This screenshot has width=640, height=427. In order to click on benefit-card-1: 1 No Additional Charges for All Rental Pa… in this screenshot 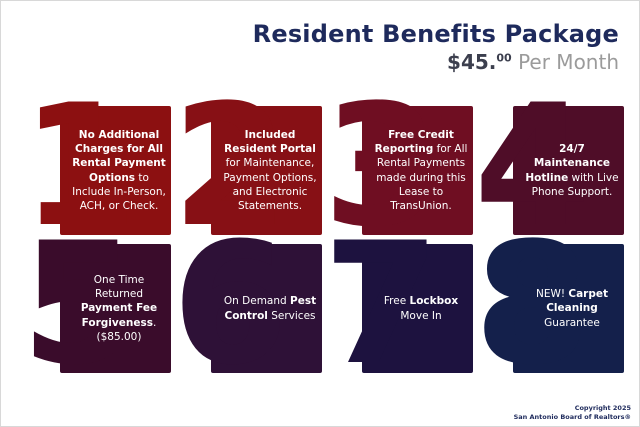, I will do `click(99, 166)`.